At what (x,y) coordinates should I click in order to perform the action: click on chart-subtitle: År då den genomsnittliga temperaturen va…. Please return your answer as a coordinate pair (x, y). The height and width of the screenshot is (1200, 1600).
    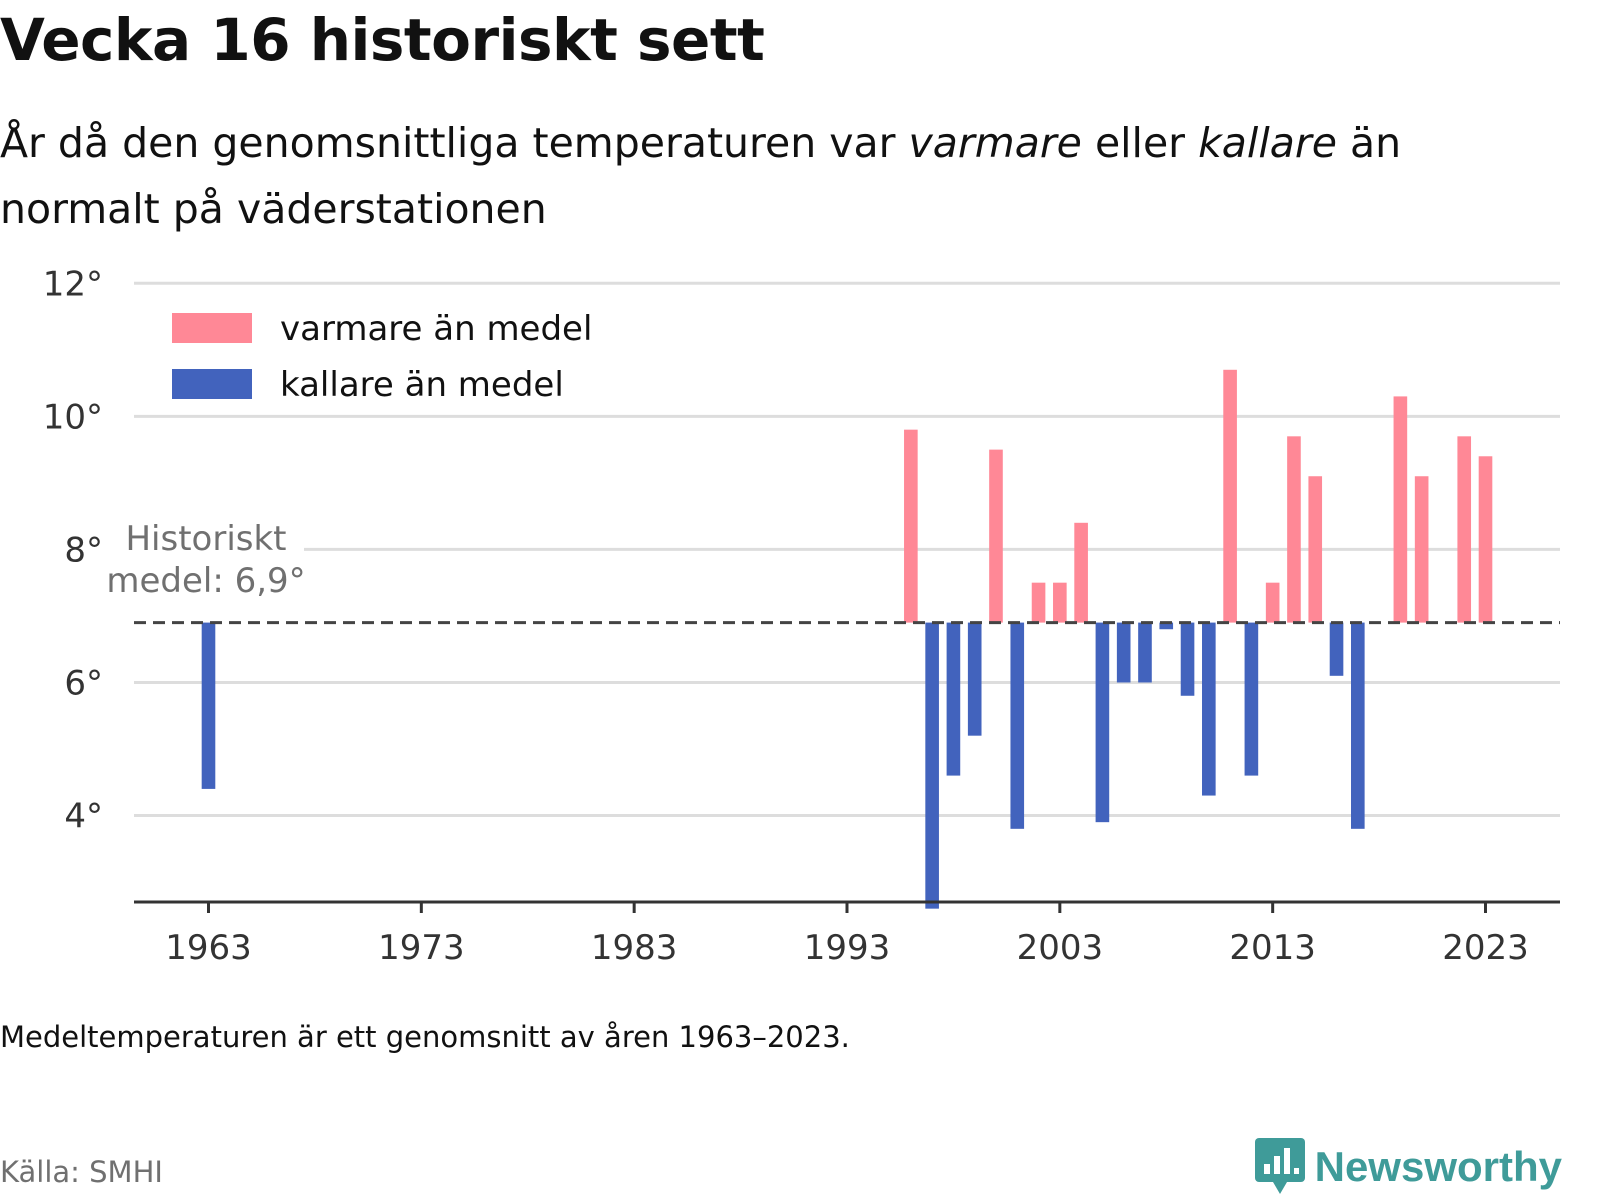
    Looking at the image, I should click on (780, 176).